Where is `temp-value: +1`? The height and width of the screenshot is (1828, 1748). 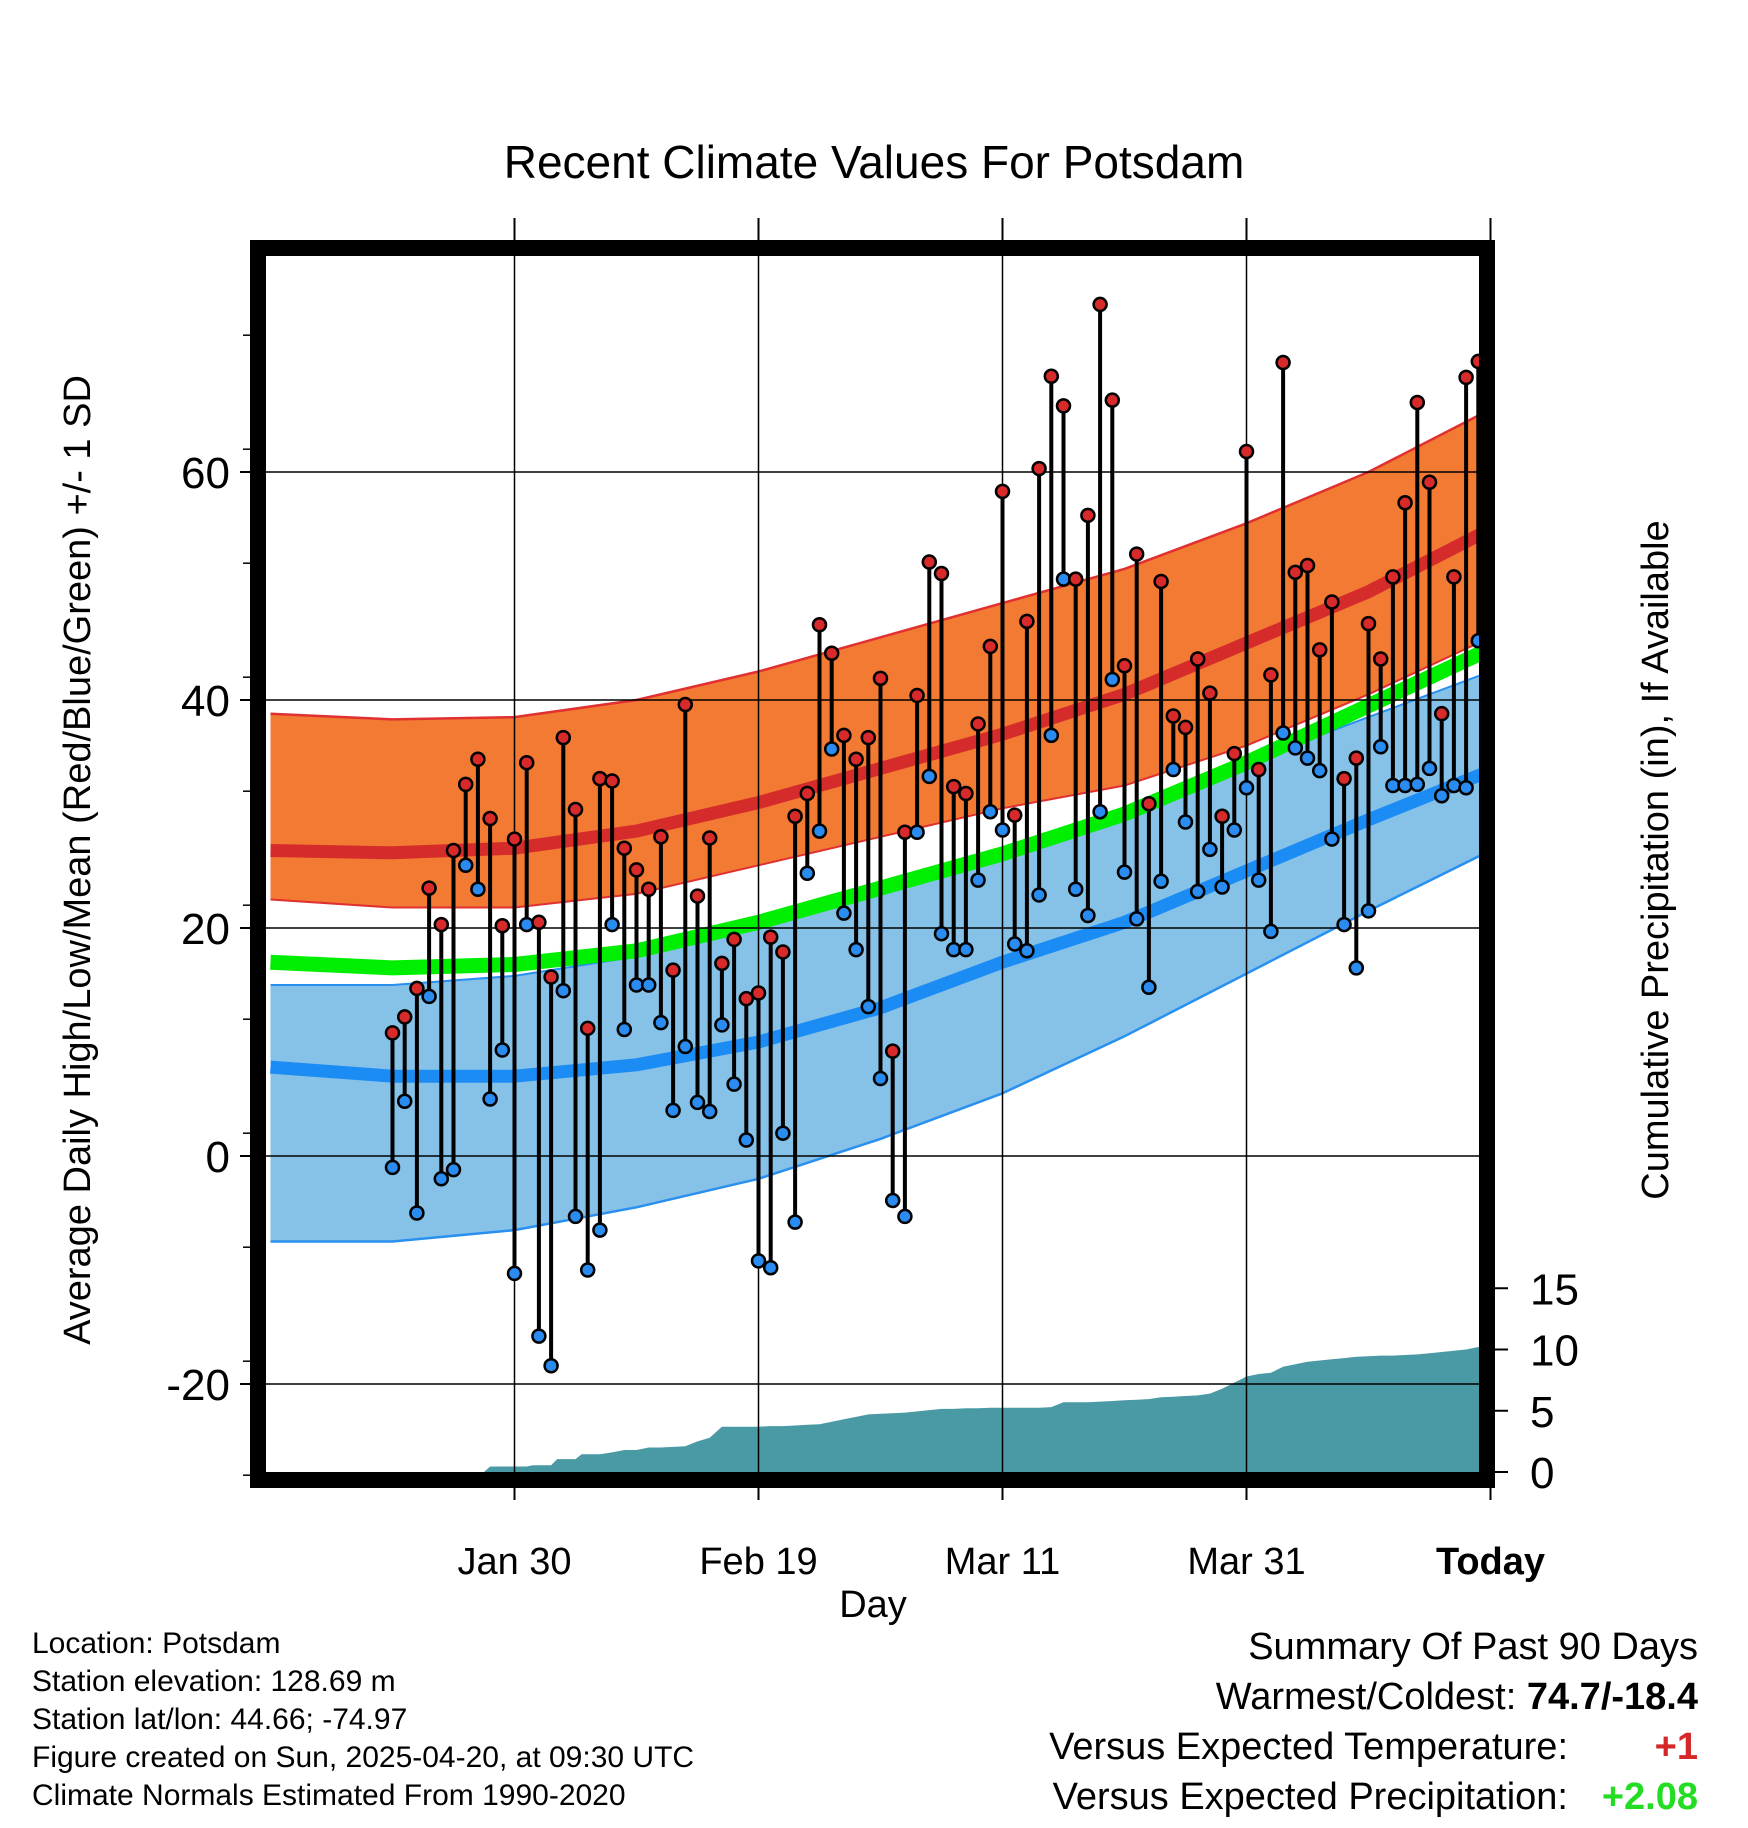 temp-value: +1 is located at coordinates (1676, 1747).